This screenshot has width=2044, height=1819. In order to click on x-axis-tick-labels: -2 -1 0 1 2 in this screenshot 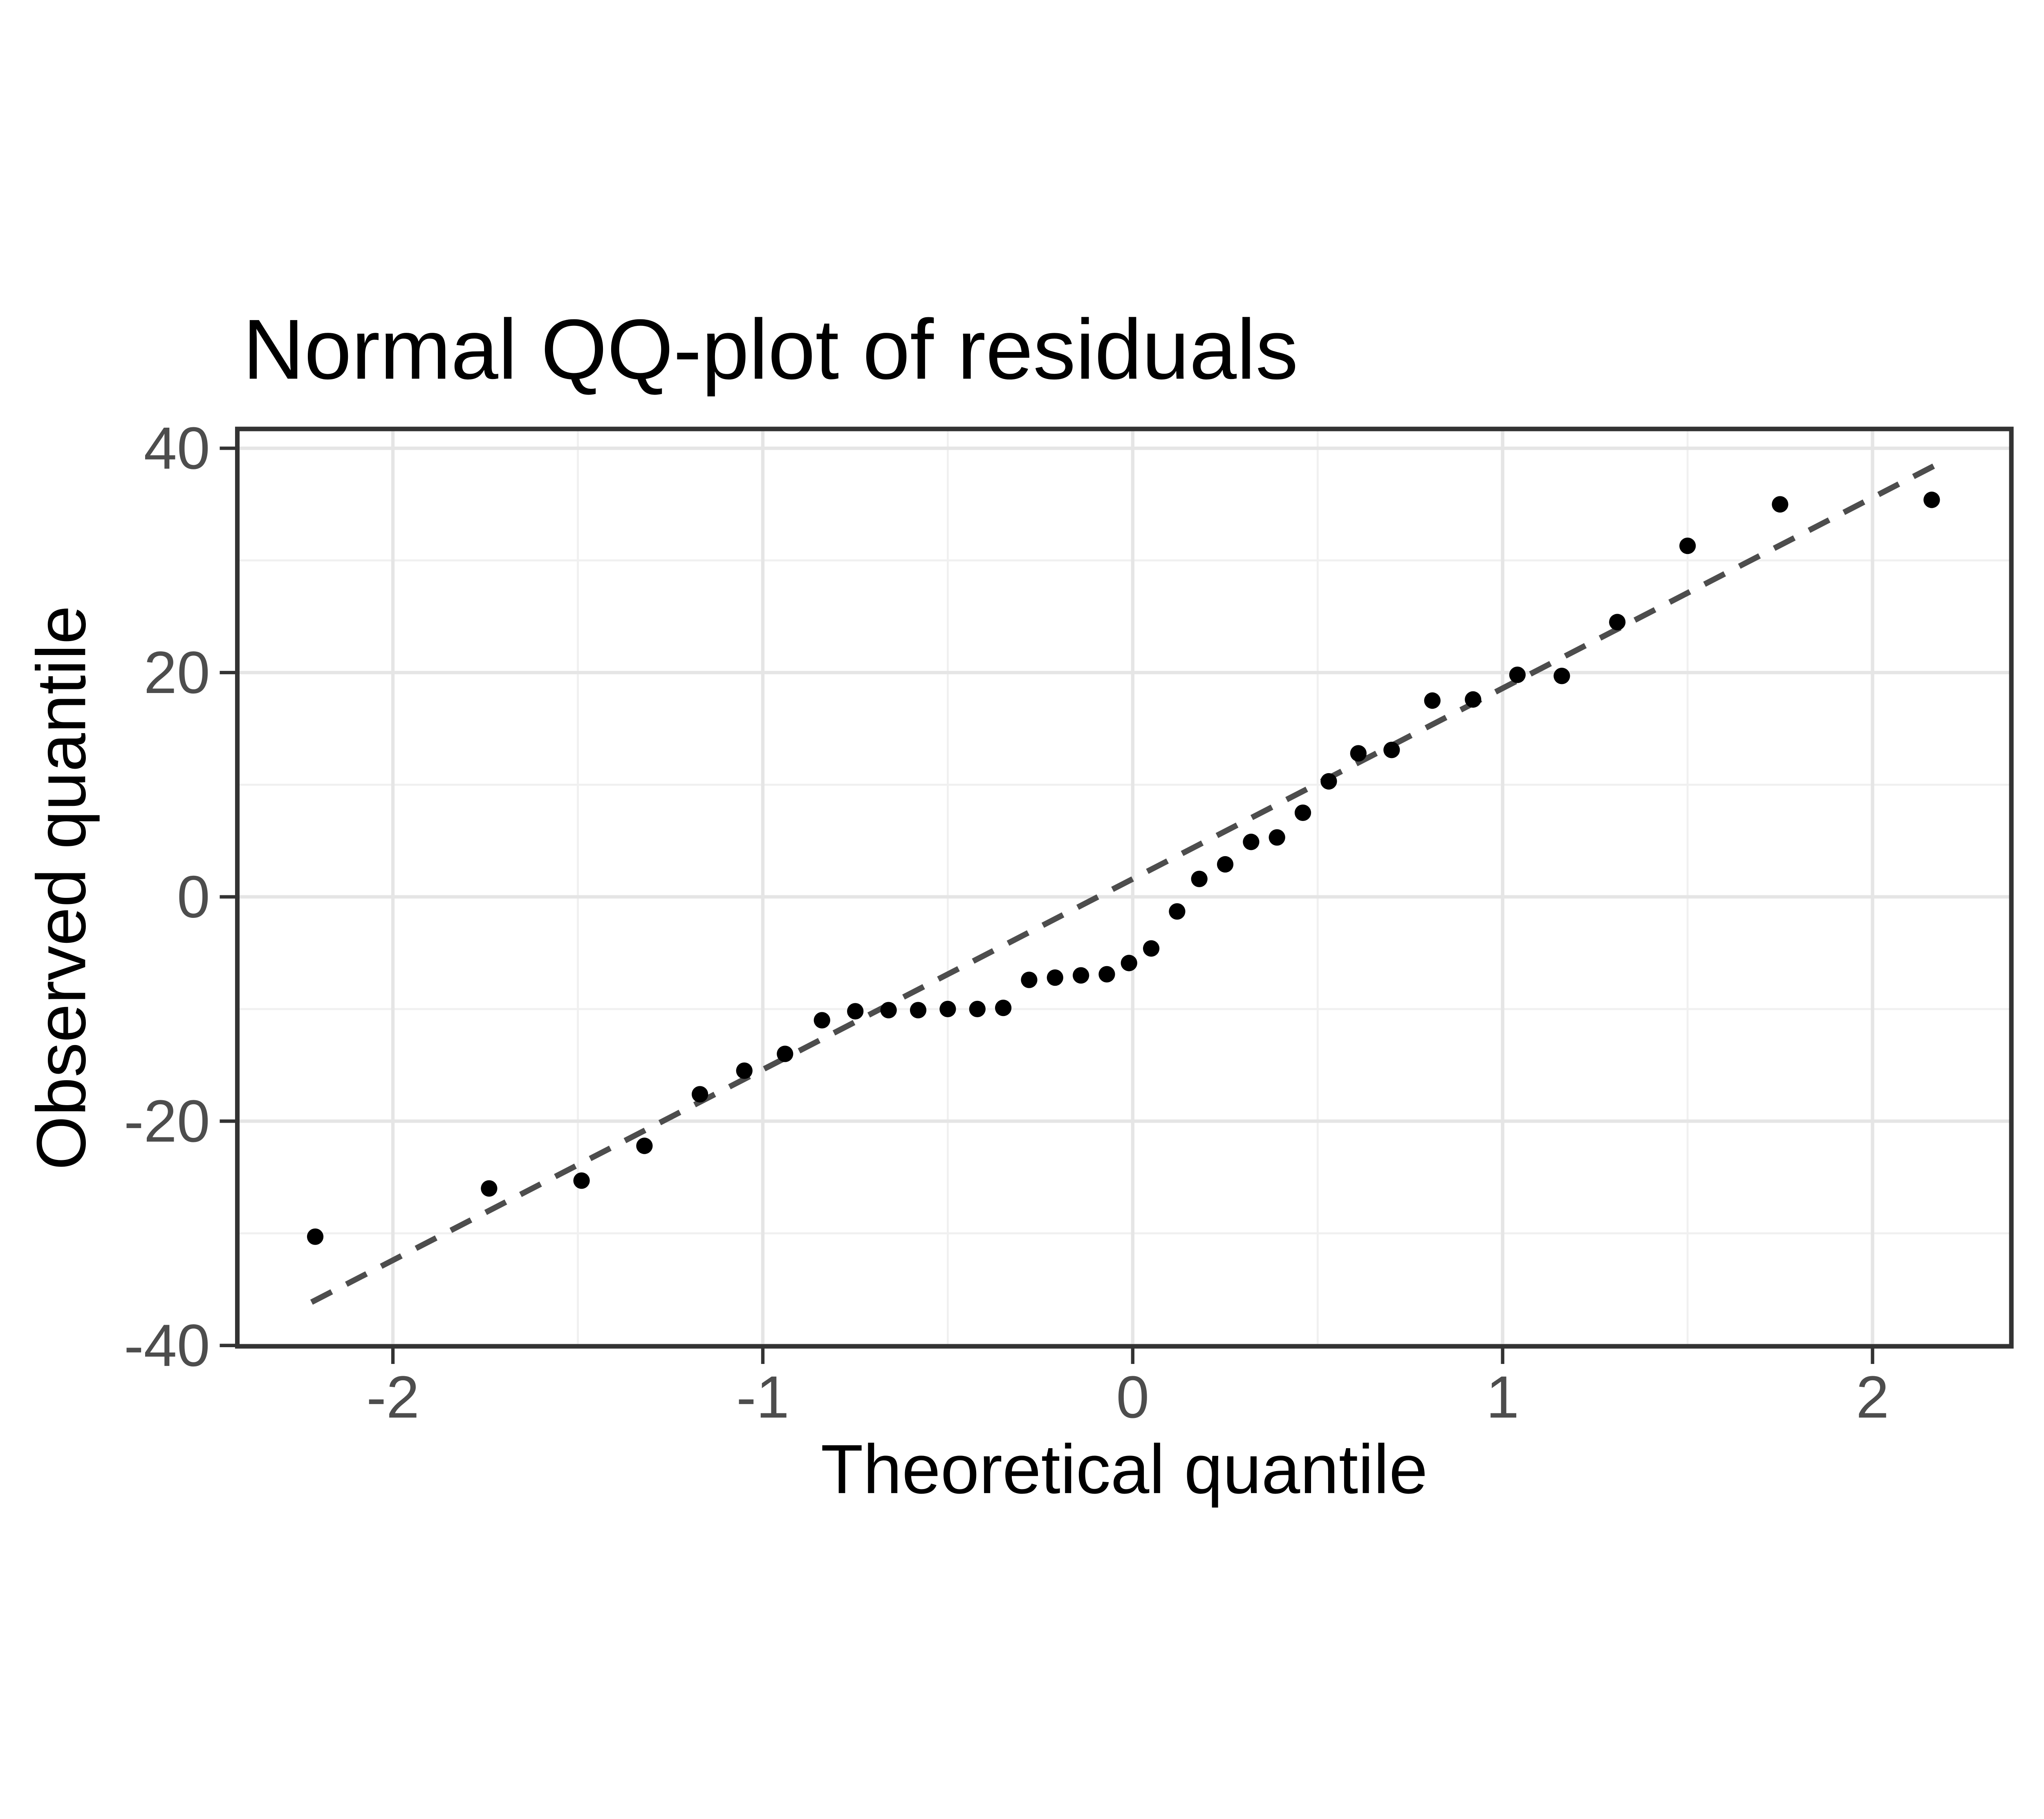, I will do `click(1128, 1397)`.